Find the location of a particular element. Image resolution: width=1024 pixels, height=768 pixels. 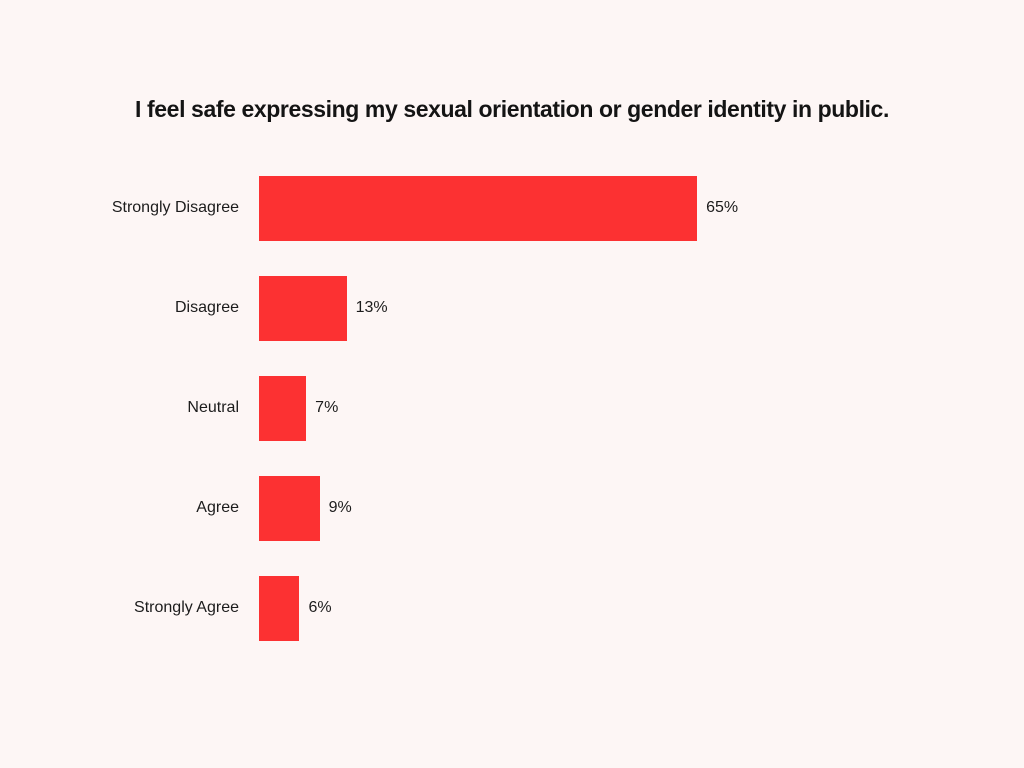

category-label: Agree is located at coordinates (217, 507).